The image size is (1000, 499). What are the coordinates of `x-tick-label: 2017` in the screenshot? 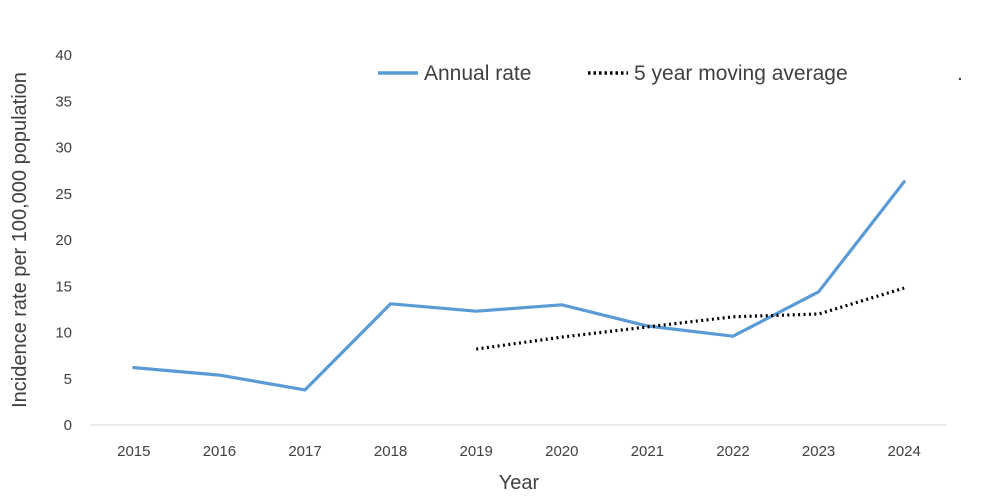 It's located at (304, 451).